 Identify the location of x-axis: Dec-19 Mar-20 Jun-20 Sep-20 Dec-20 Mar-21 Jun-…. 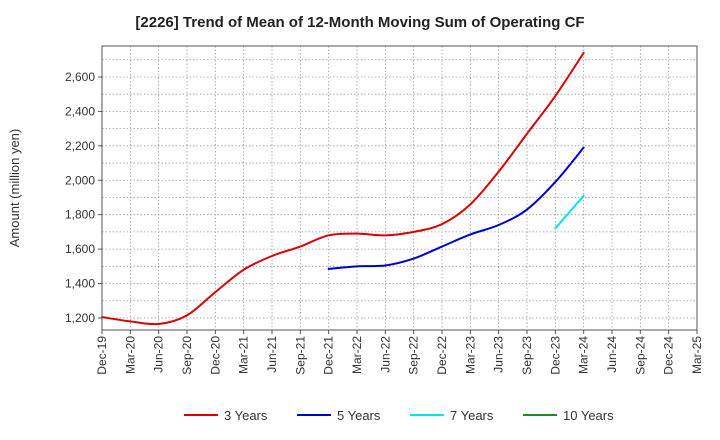
(399, 352).